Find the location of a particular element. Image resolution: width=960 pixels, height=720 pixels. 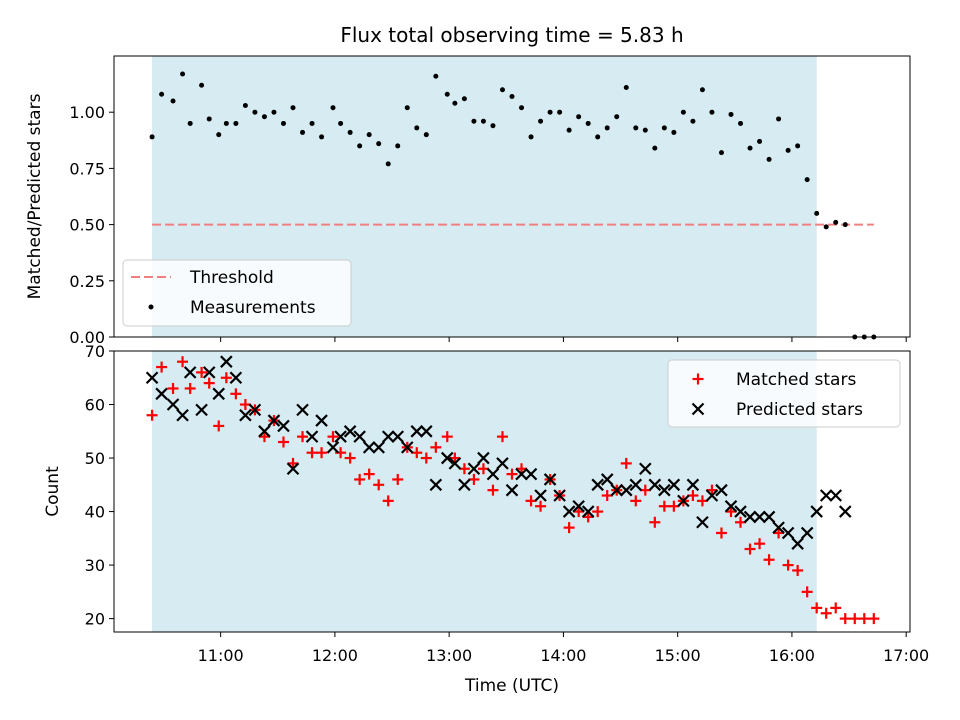

bottom-y-tick-label: 40 is located at coordinates (95, 512).